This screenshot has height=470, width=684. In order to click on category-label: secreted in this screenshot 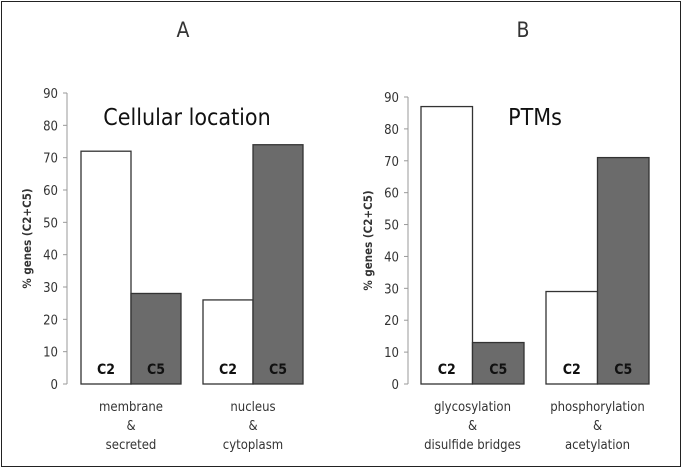, I will do `click(131, 445)`.